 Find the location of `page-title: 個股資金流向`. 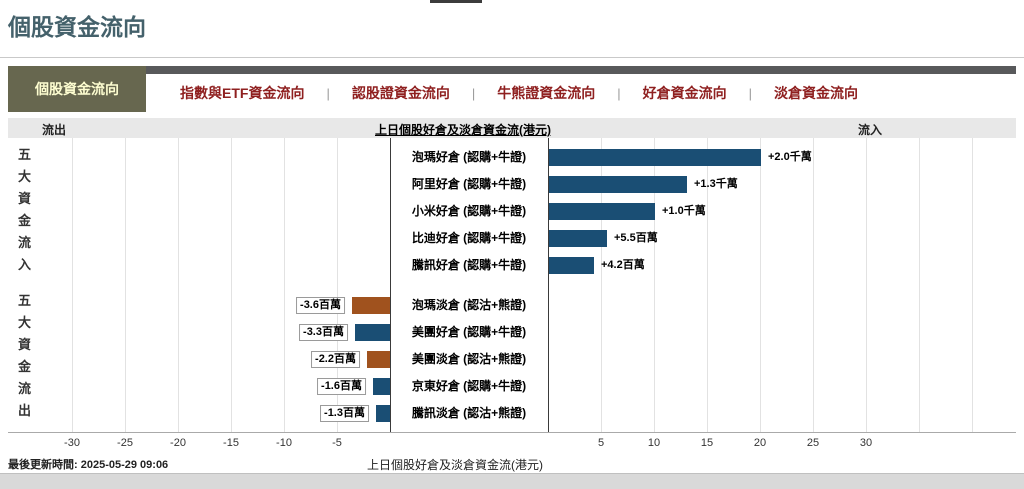

page-title: 個股資金流向 is located at coordinates (77, 27).